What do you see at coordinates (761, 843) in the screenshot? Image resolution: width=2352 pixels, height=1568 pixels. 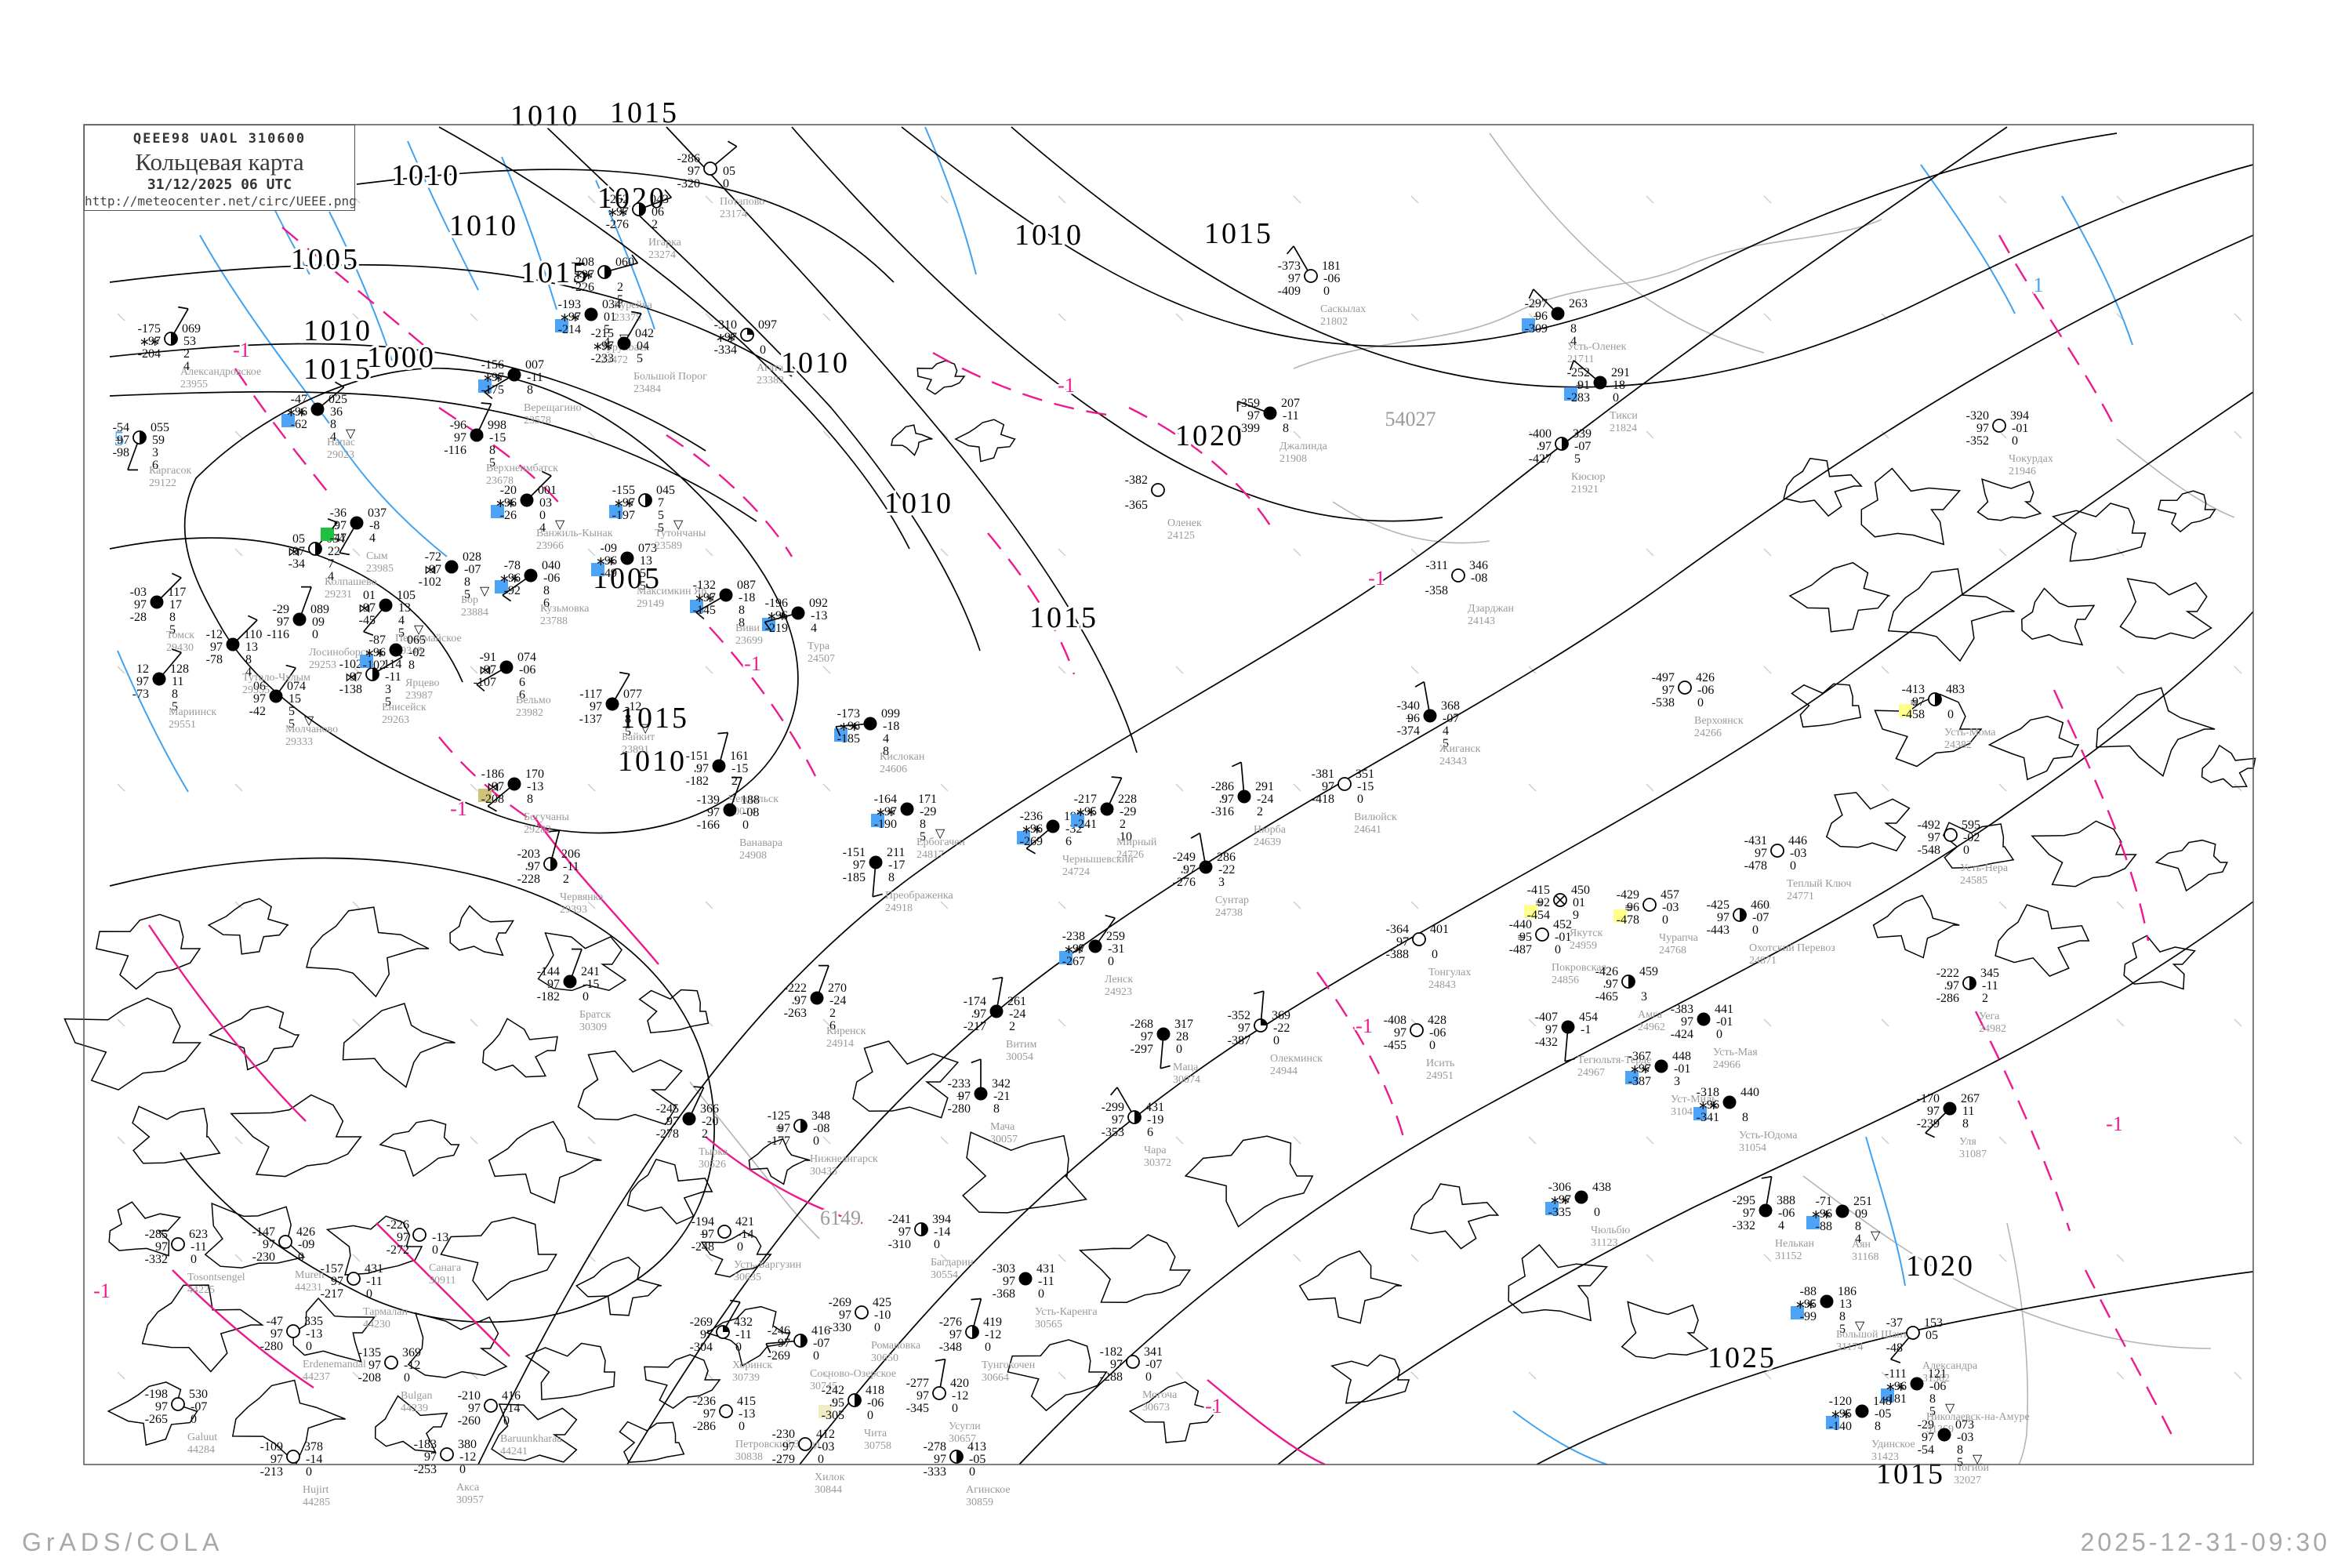 I see `station-name: Ванавара` at bounding box center [761, 843].